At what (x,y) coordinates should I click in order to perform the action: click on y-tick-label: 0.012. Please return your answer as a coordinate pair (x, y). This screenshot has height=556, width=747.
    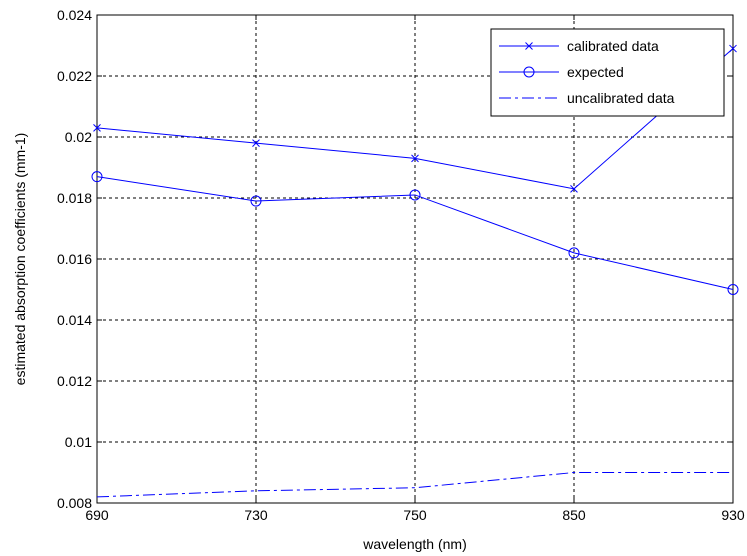
    Looking at the image, I should click on (74, 381).